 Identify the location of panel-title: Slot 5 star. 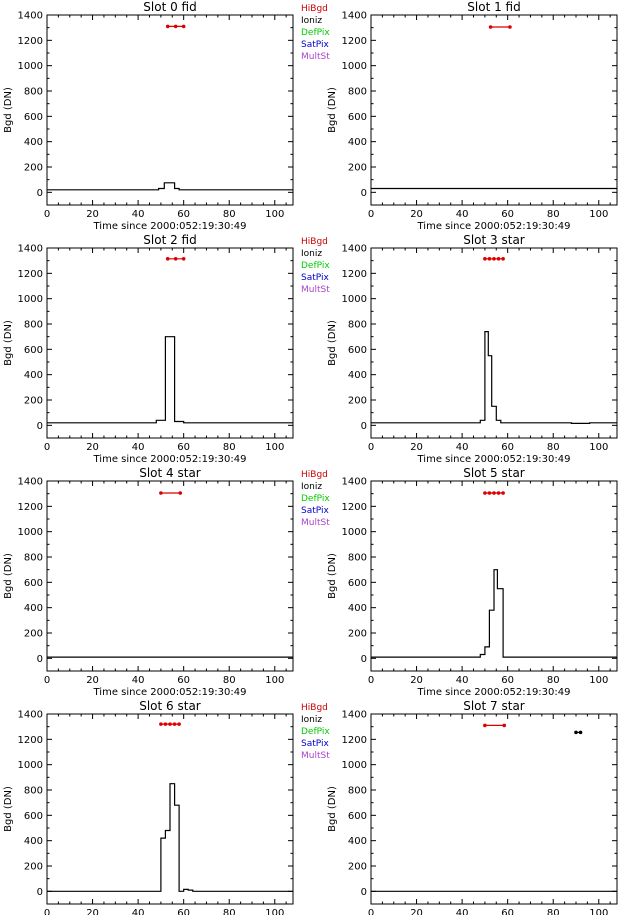
(494, 473).